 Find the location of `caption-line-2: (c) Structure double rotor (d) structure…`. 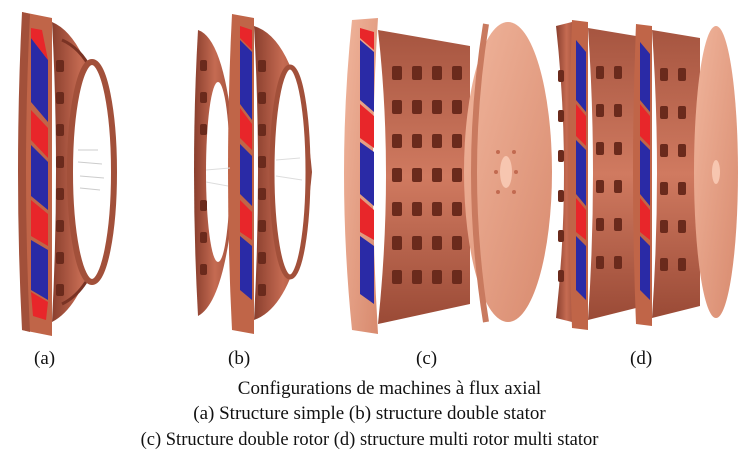

caption-line-2: (c) Structure double rotor (d) structure… is located at coordinates (369, 440).